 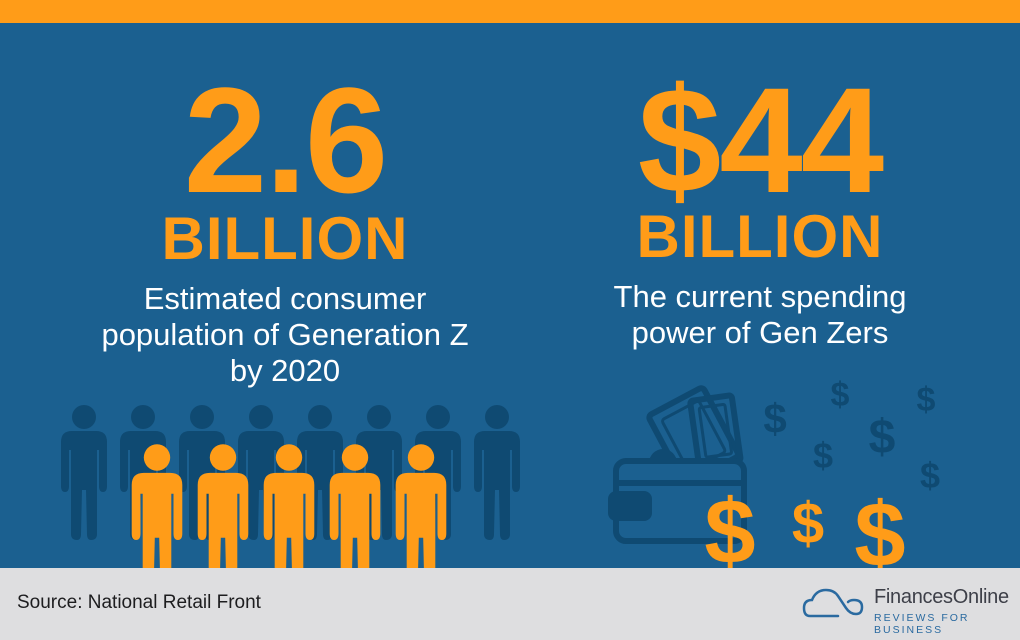 What do you see at coordinates (285, 370) in the screenshot?
I see `caption-line: by 2020` at bounding box center [285, 370].